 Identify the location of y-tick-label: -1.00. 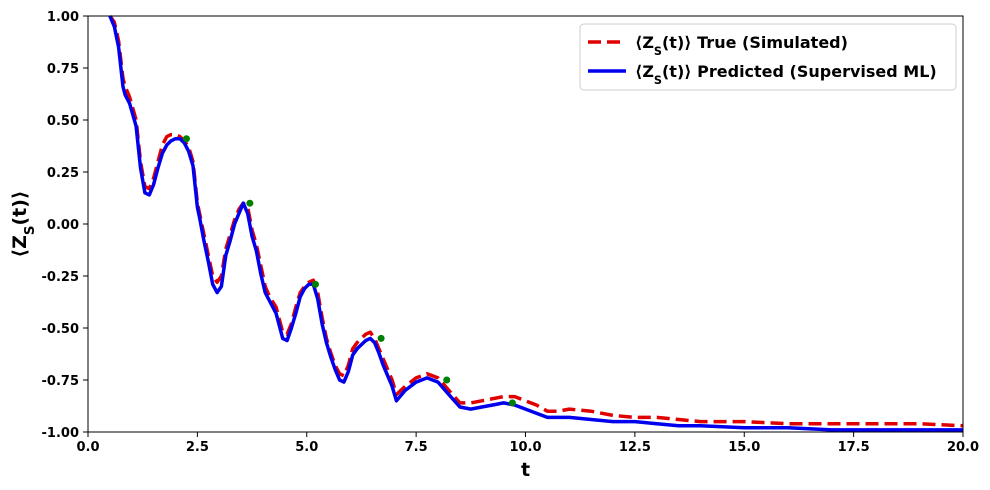
(60, 433).